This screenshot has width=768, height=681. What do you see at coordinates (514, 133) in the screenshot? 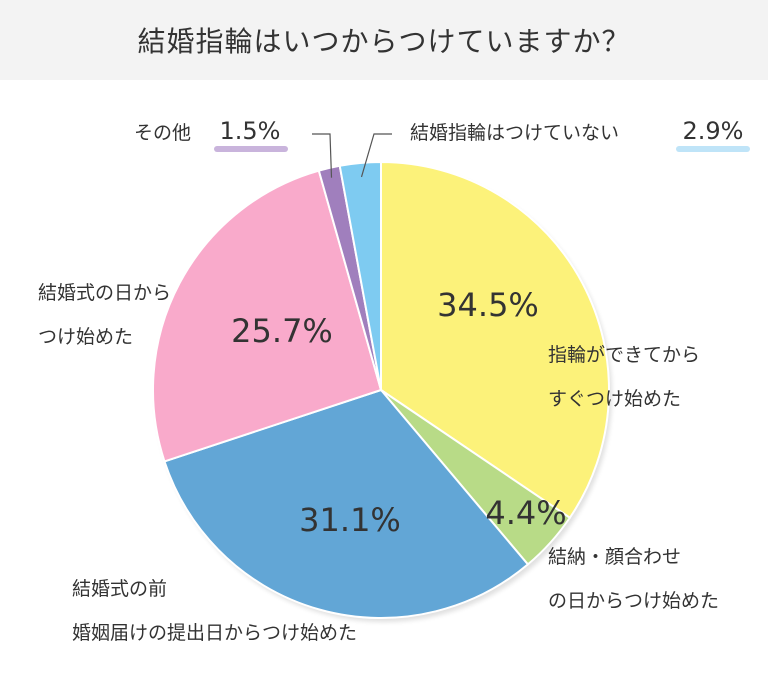
I see `slice-category-label: 結婚指輪はつけていない` at bounding box center [514, 133].